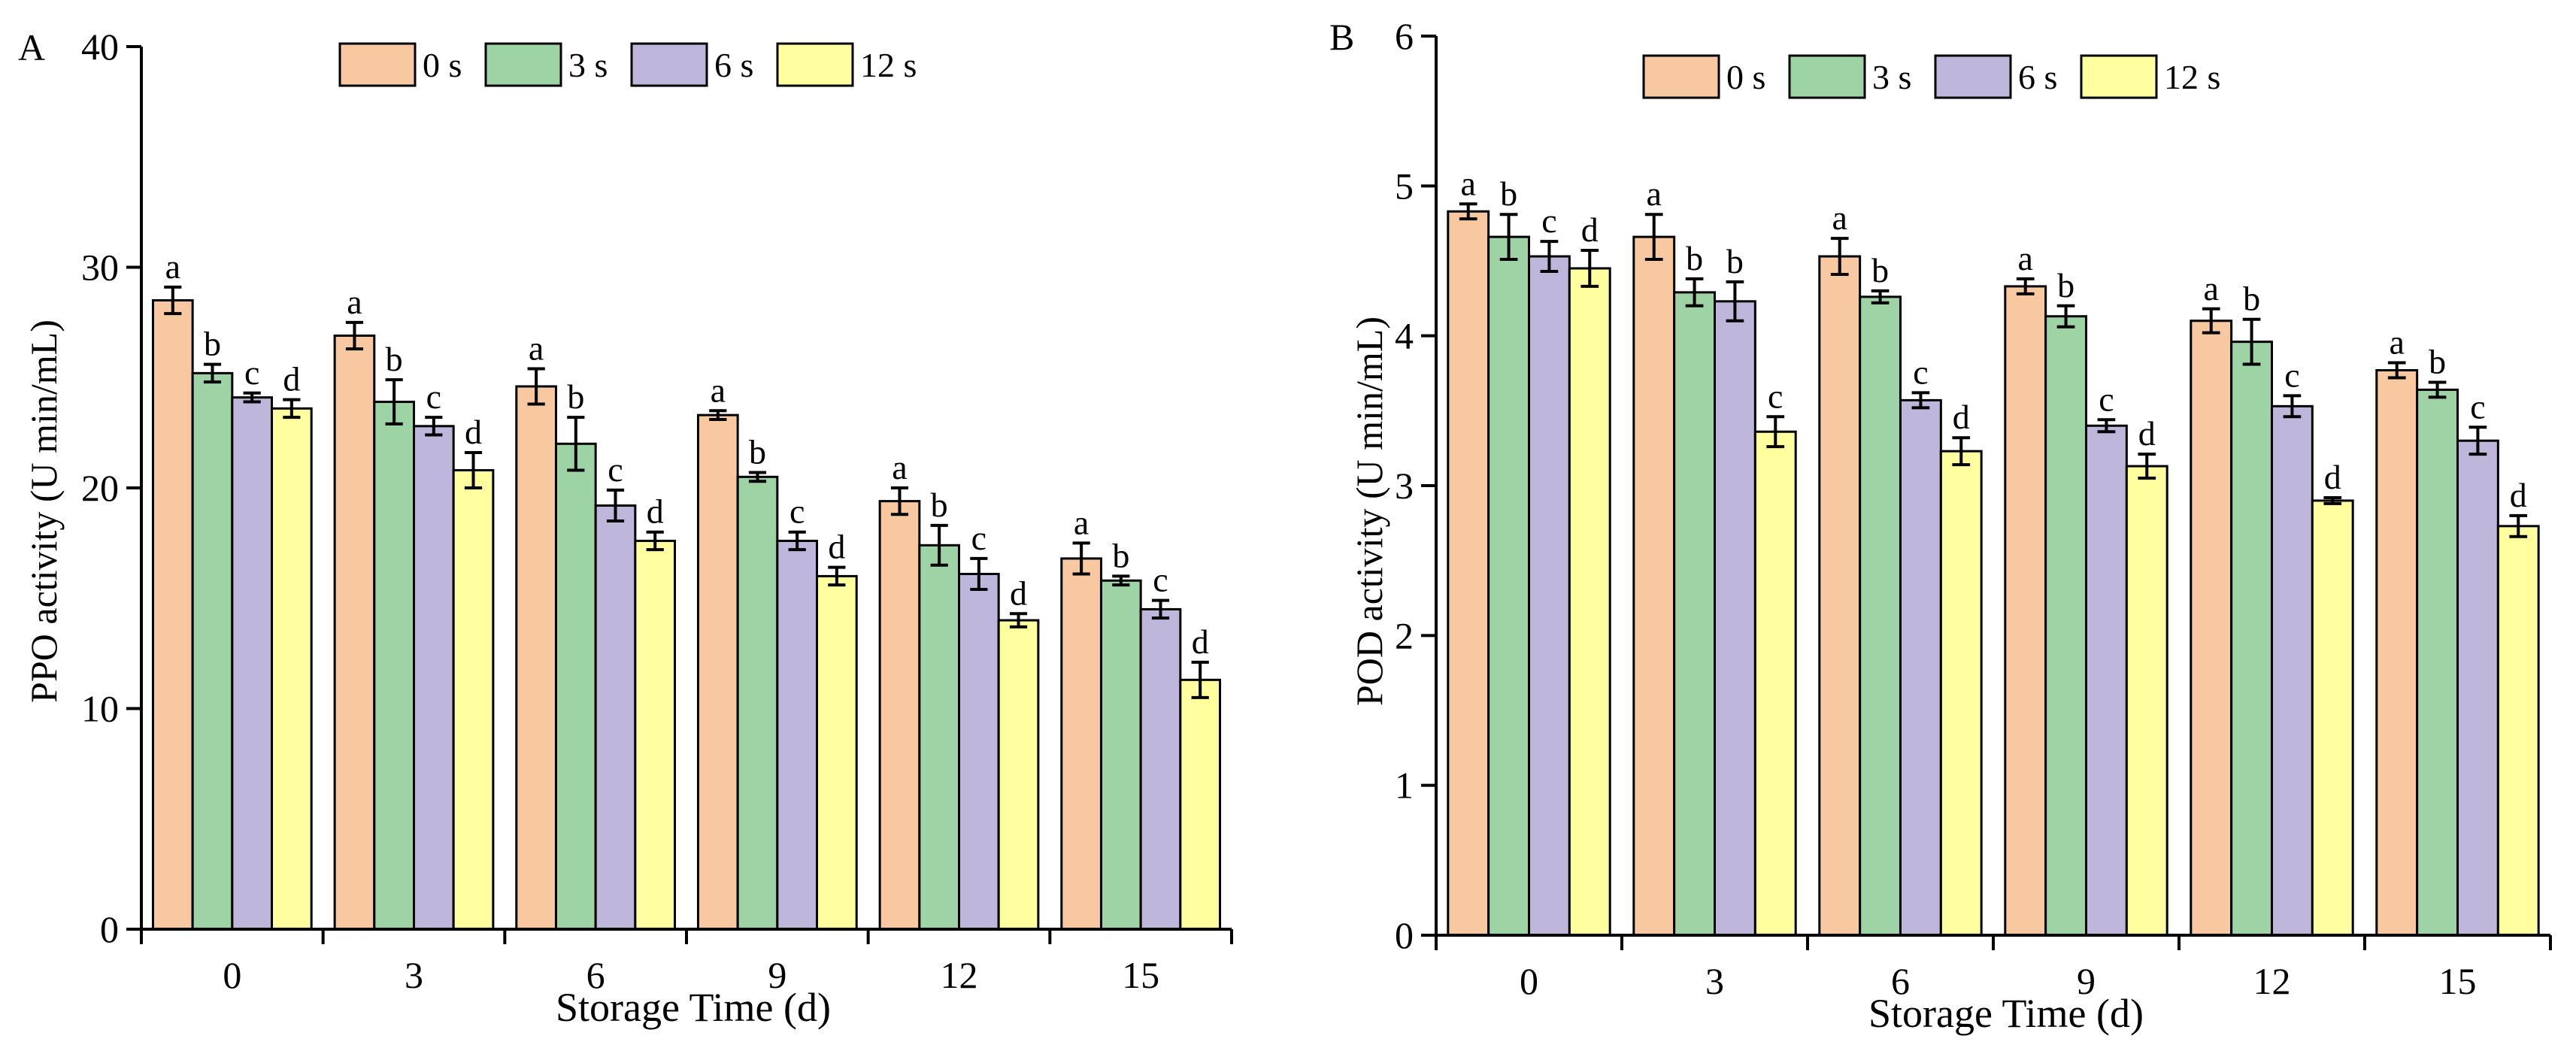  What do you see at coordinates (575, 686) in the screenshot?
I see `bar-a-6d-3s` at bounding box center [575, 686].